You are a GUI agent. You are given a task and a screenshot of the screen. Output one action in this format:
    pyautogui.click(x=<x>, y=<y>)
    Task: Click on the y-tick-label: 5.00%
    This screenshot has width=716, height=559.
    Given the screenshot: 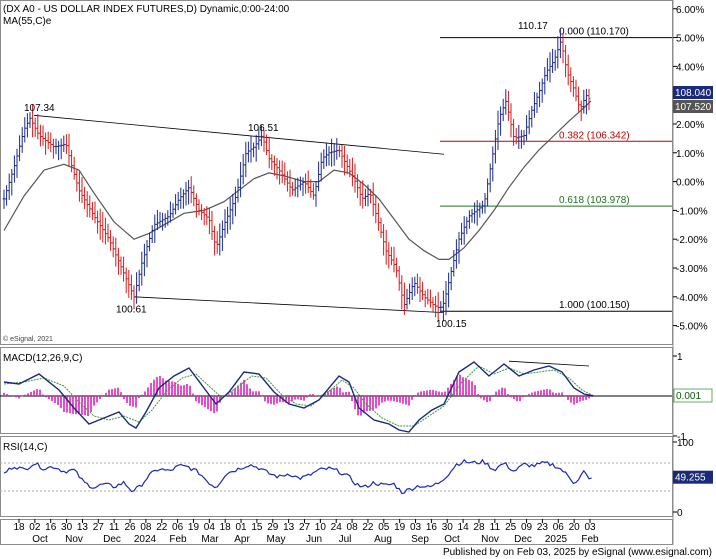 What is the action you would take?
    pyautogui.click(x=690, y=39)
    